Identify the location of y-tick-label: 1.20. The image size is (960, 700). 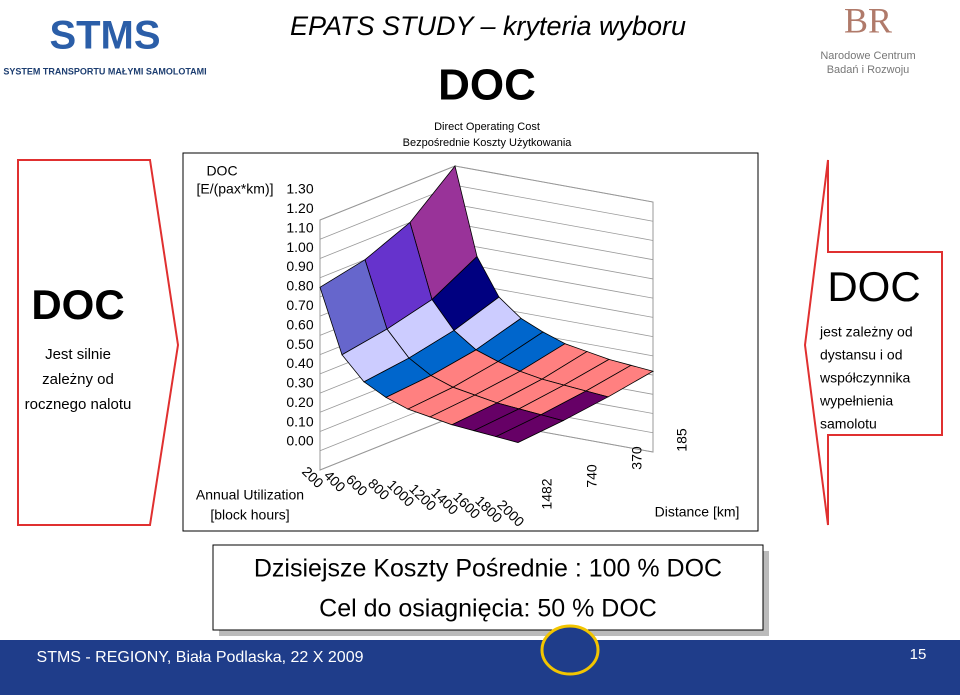
(299, 208).